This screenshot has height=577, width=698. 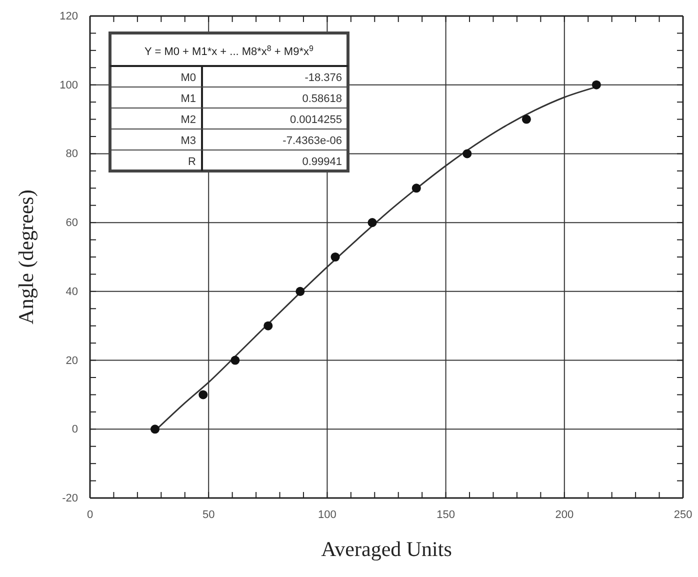 I want to click on annotation: 0.99941, so click(x=322, y=162).